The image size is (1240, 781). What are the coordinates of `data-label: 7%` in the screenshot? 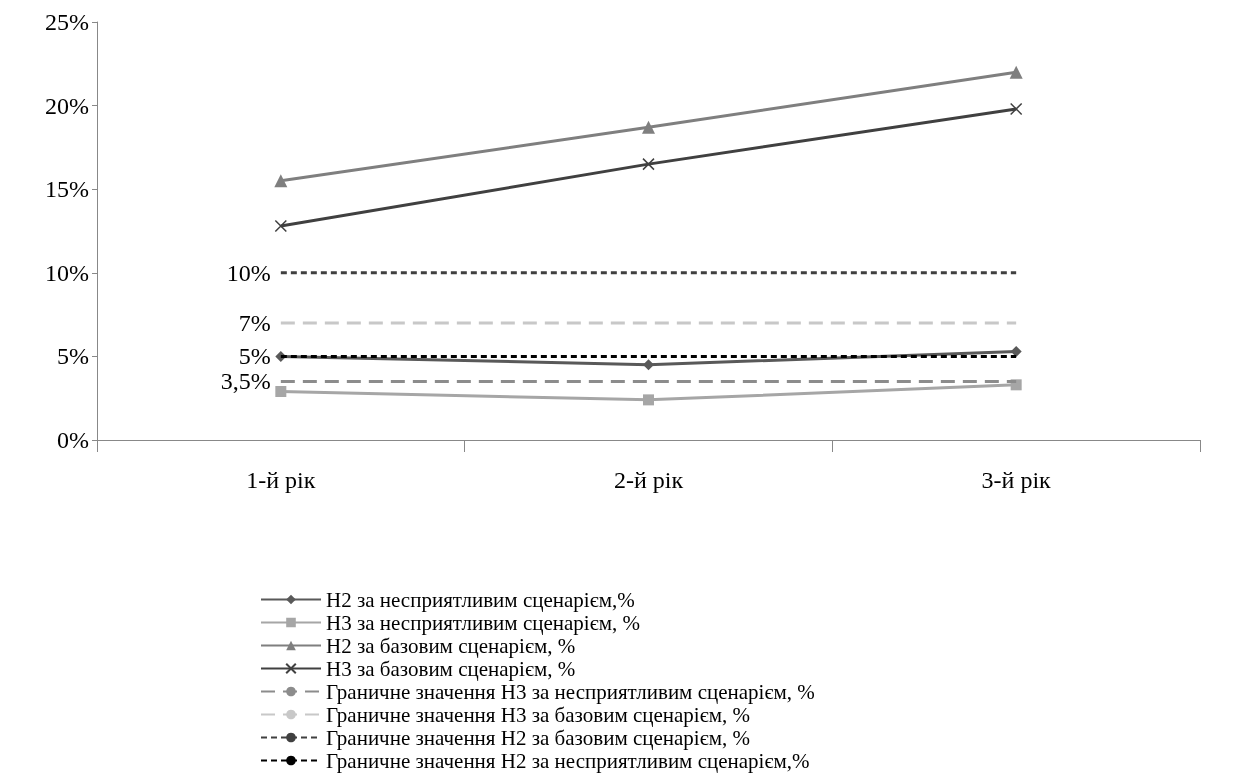 It's located at (254, 322).